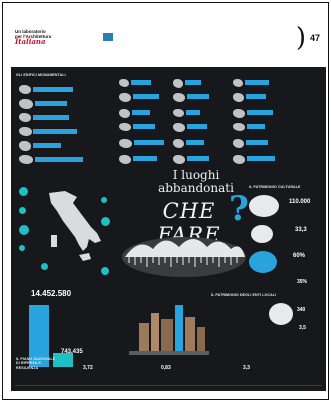 This screenshot has height=402, width=331. What do you see at coordinates (246, 368) in the screenshot?
I see `footer-stat-3-number: 3,3` at bounding box center [246, 368].